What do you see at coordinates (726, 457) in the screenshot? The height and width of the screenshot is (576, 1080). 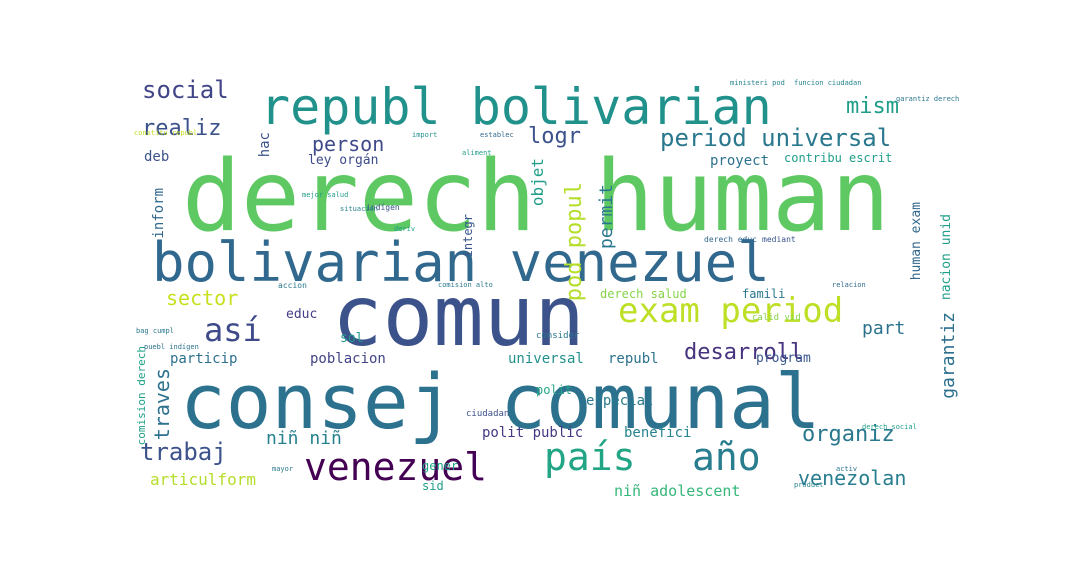 I see `cloud-word: año` at bounding box center [726, 457].